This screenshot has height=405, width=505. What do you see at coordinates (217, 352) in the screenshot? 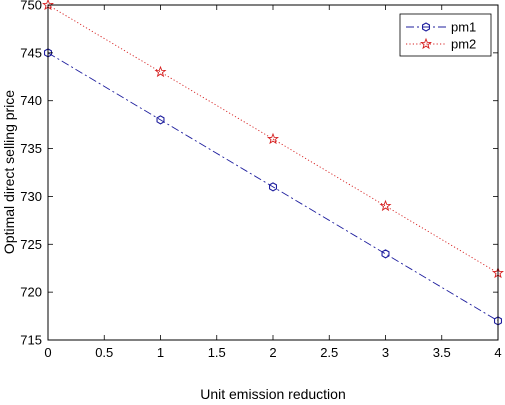
I see `x-tick-label: 1.5` at bounding box center [217, 352].